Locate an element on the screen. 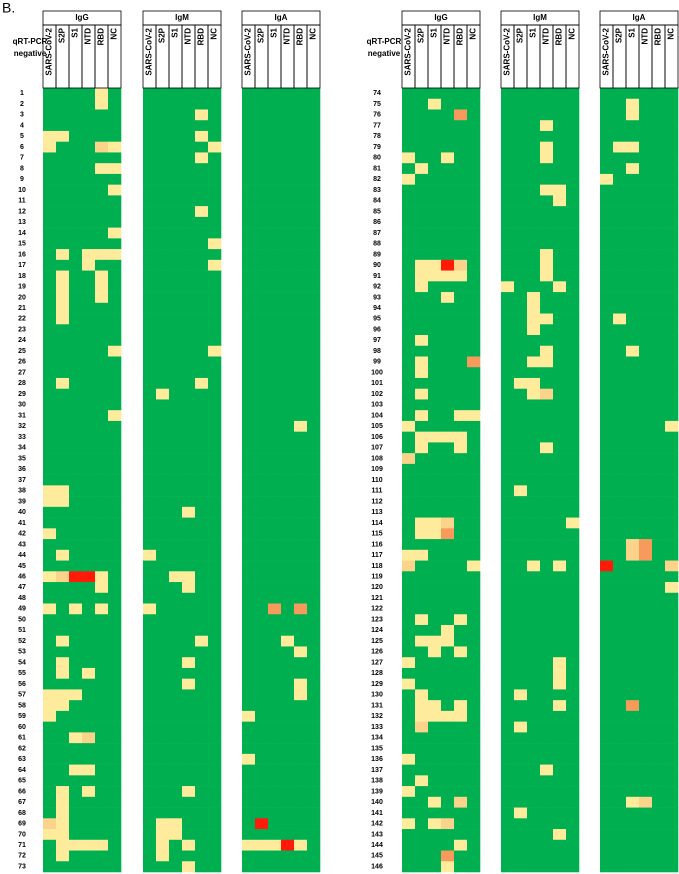 This screenshot has width=679, height=874. group-name: IgG is located at coordinates (81, 17).